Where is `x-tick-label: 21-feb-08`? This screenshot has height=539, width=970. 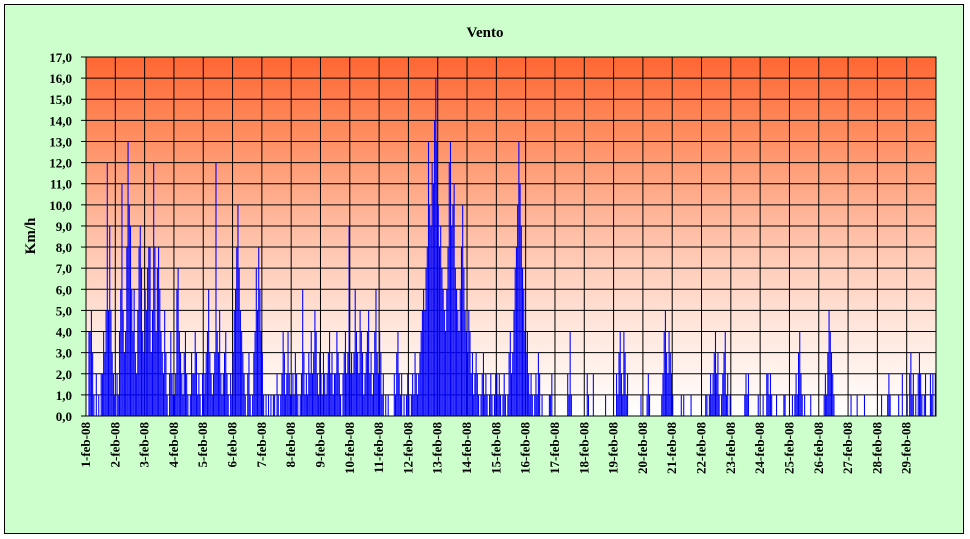 x-tick-label: 21-feb-08 is located at coordinates (671, 448).